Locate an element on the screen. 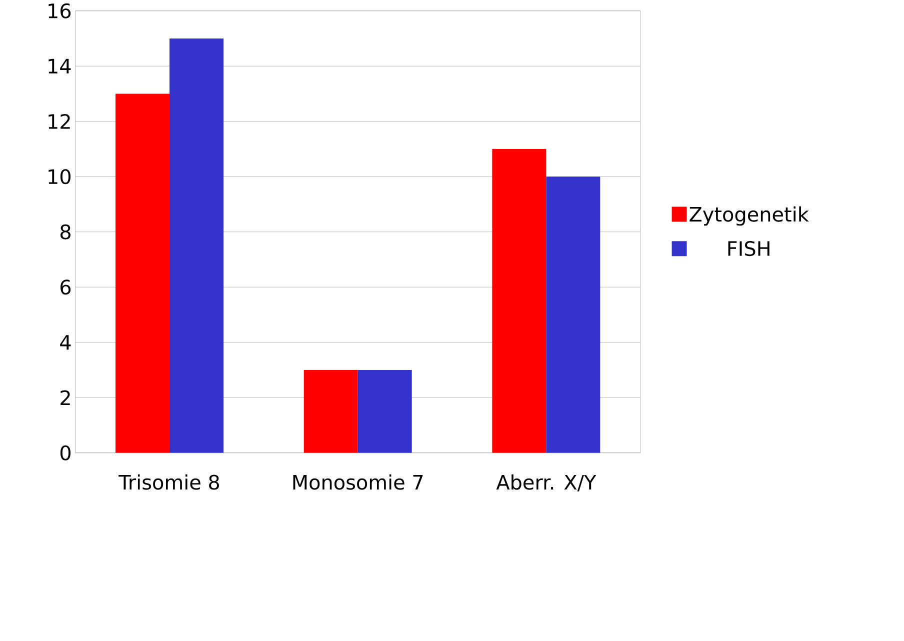 The width and height of the screenshot is (904, 641). y-tick-label: 8 is located at coordinates (65, 232).